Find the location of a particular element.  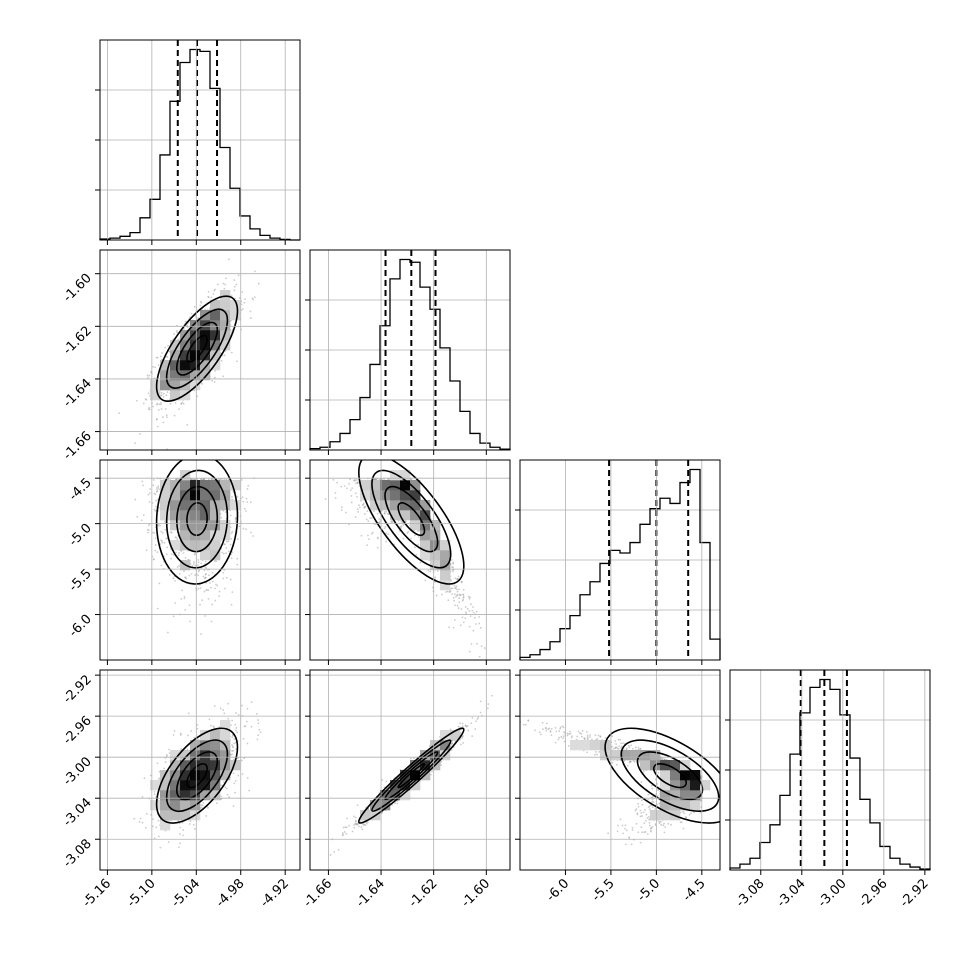

y-tick-label: -1.60 is located at coordinates (77, 288).